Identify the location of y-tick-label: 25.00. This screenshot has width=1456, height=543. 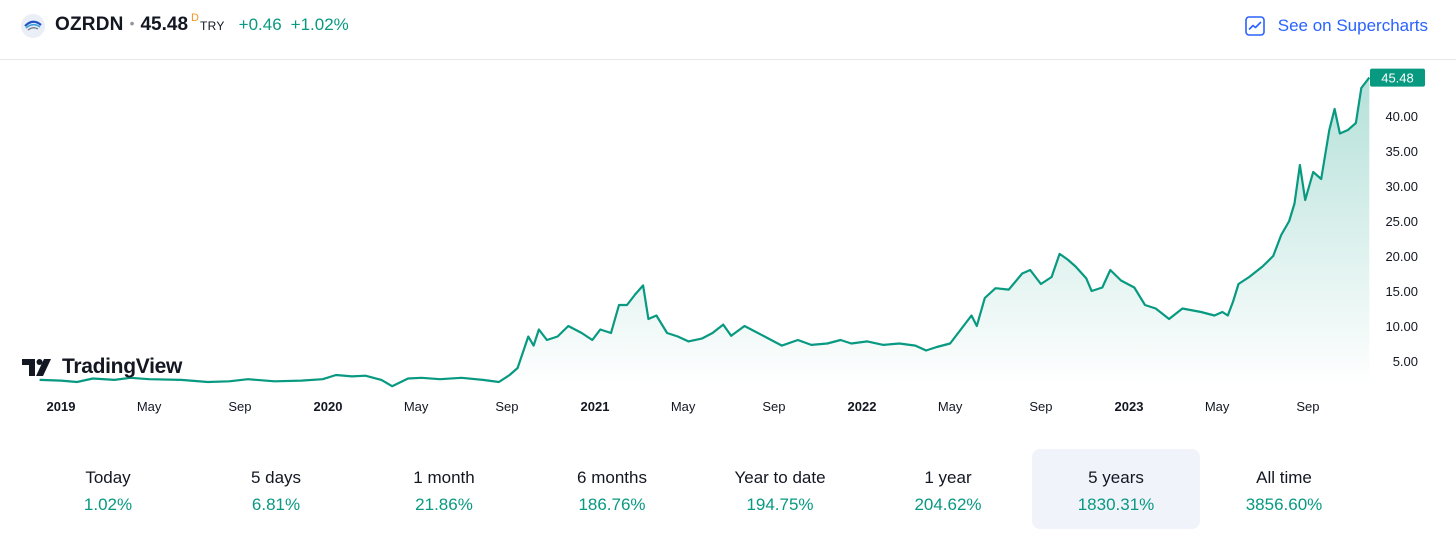
(1401, 221).